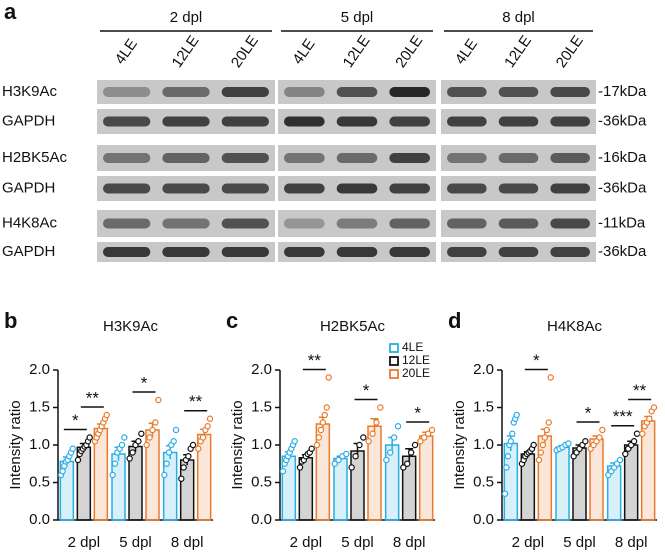  What do you see at coordinates (623, 416) in the screenshot?
I see `significance-label: ***` at bounding box center [623, 416].